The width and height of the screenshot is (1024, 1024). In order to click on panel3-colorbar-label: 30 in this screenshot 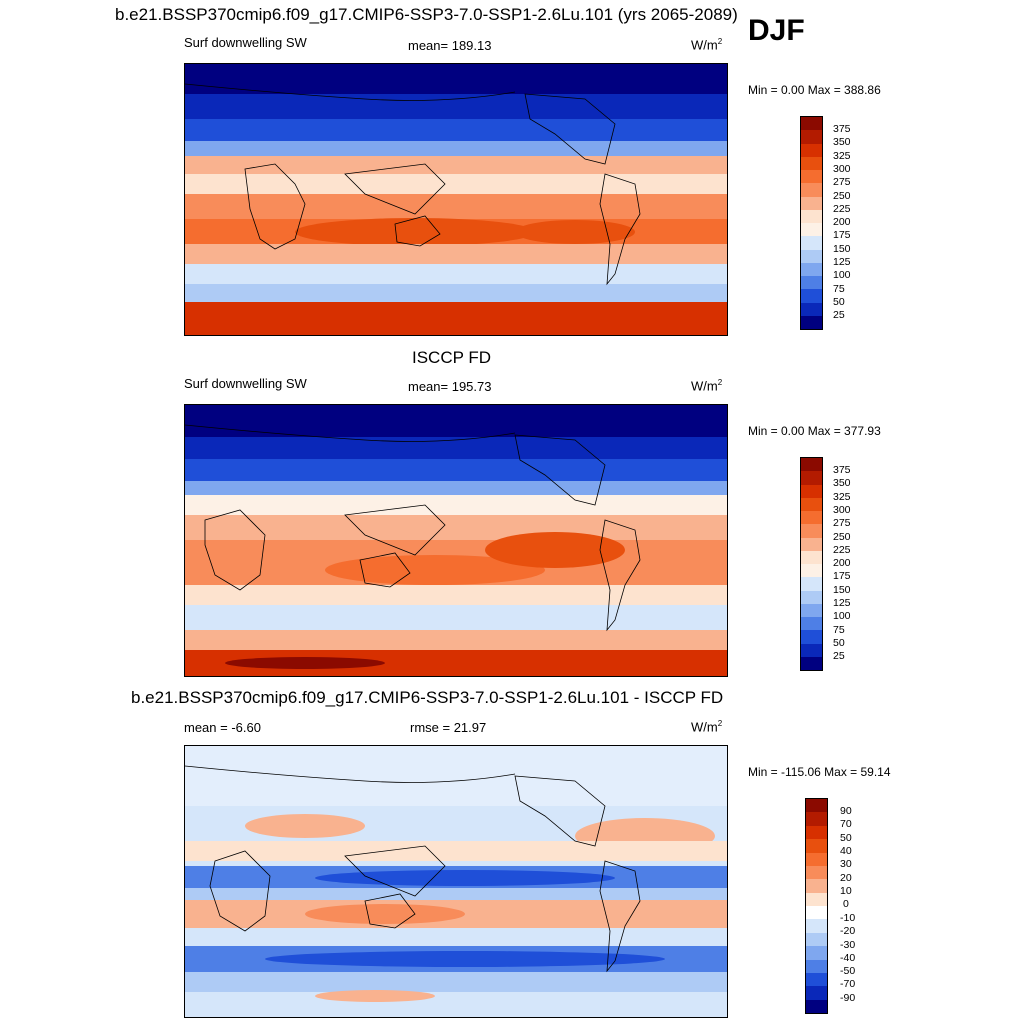, I will do `click(846, 864)`.